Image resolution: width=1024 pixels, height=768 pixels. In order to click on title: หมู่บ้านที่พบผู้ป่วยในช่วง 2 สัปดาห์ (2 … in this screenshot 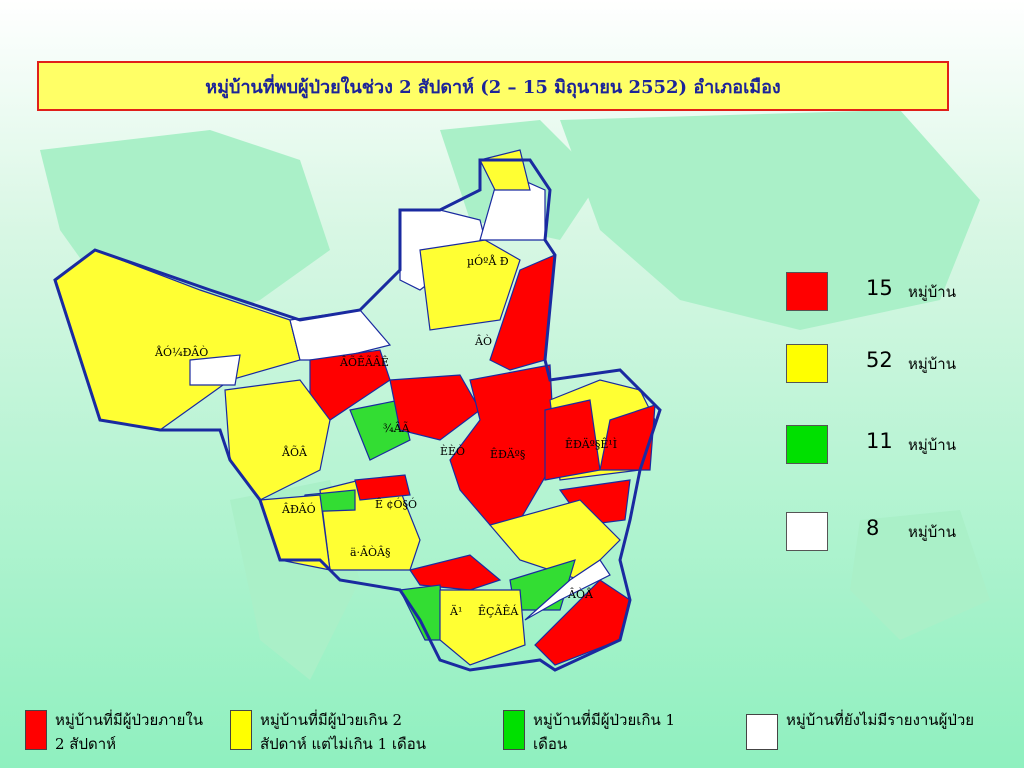, I will do `click(493, 86)`.